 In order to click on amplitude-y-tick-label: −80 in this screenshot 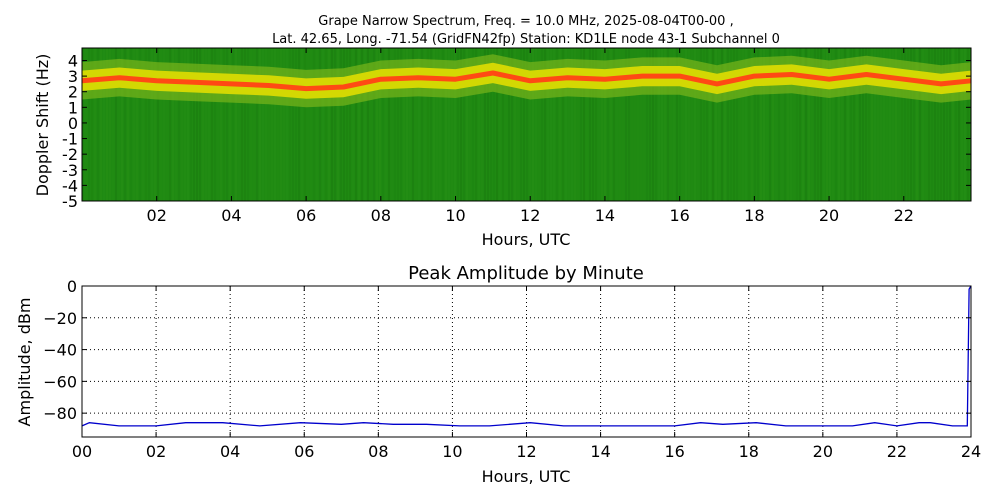, I will do `click(60, 413)`.